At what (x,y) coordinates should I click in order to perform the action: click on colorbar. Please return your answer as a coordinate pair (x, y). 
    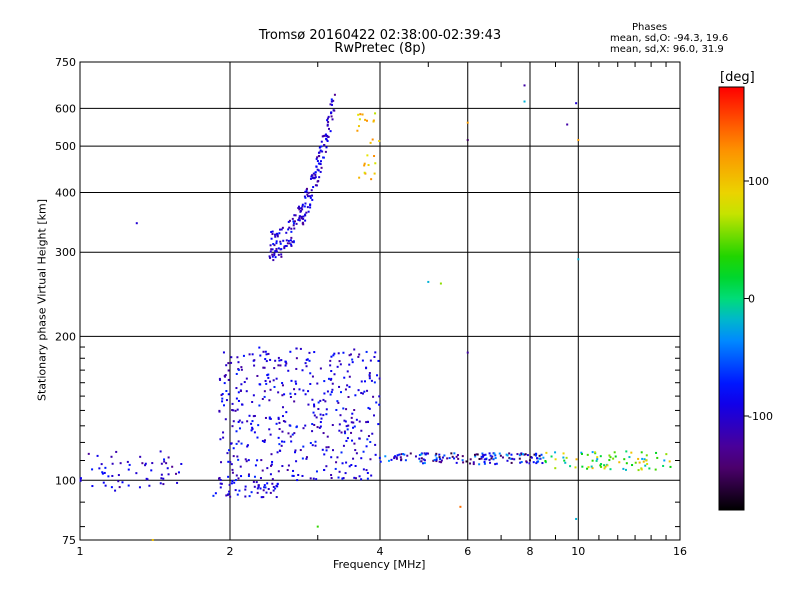
    Looking at the image, I should click on (731, 298).